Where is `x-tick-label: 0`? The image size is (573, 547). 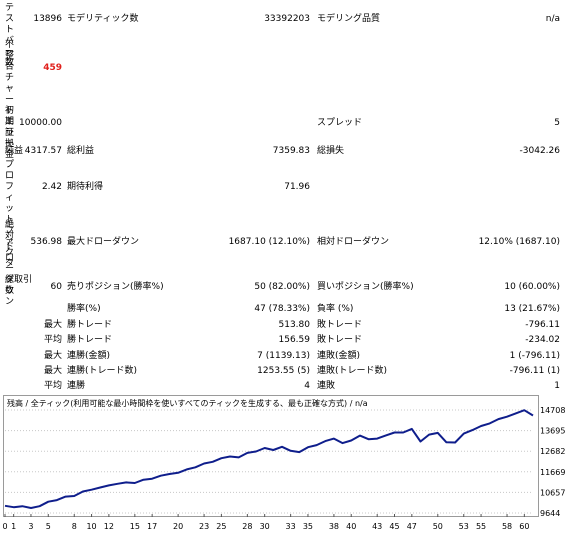
x-tick-label: 0 is located at coordinates (4, 526).